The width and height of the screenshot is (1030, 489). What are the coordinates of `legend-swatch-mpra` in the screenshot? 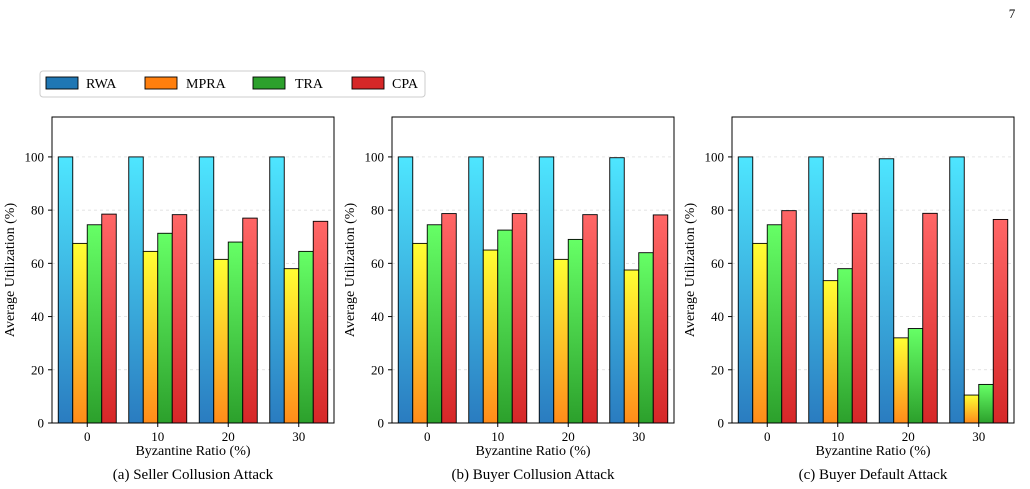 It's located at (161, 83).